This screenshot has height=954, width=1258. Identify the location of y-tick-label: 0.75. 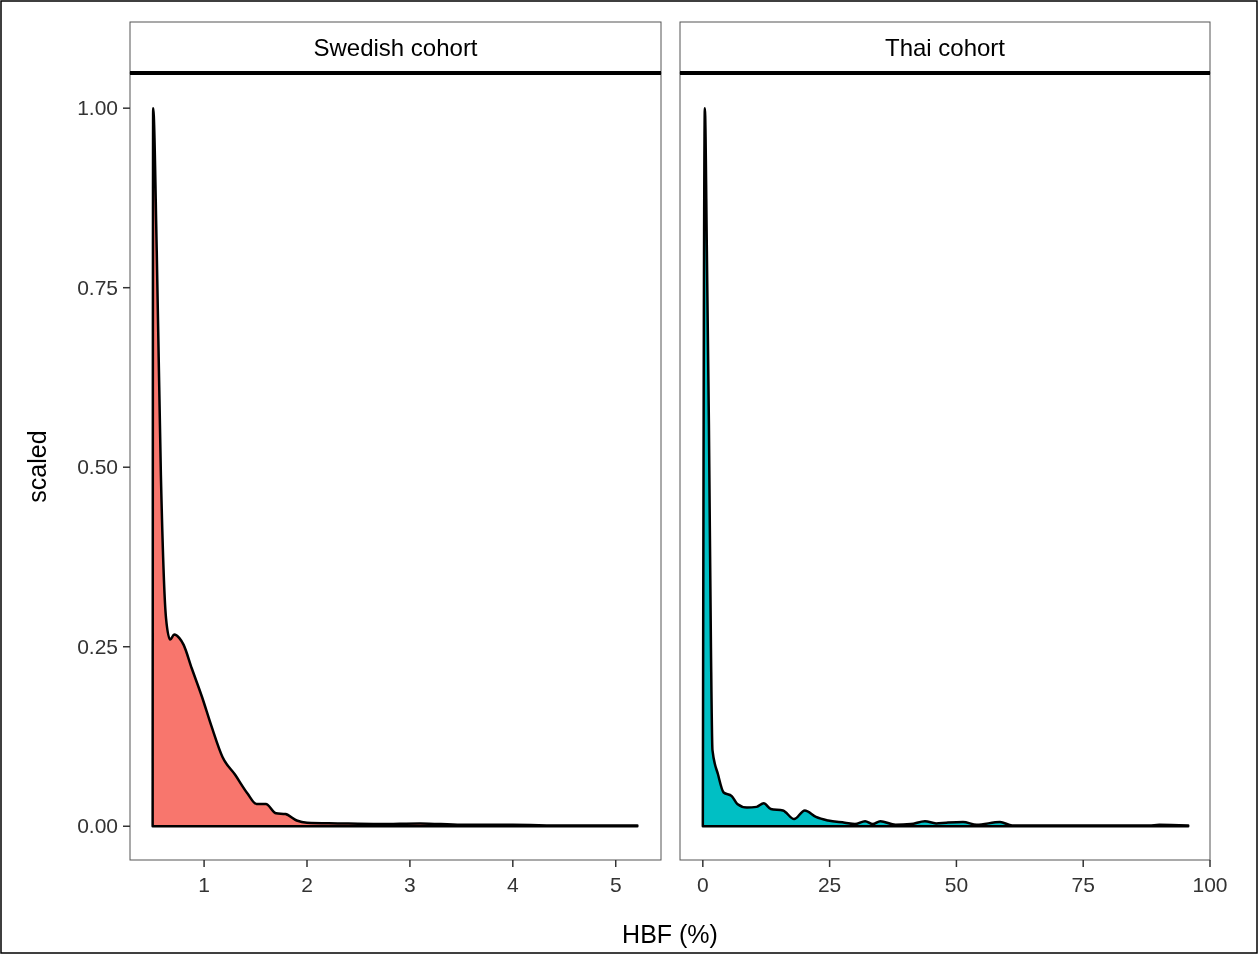
(97, 287).